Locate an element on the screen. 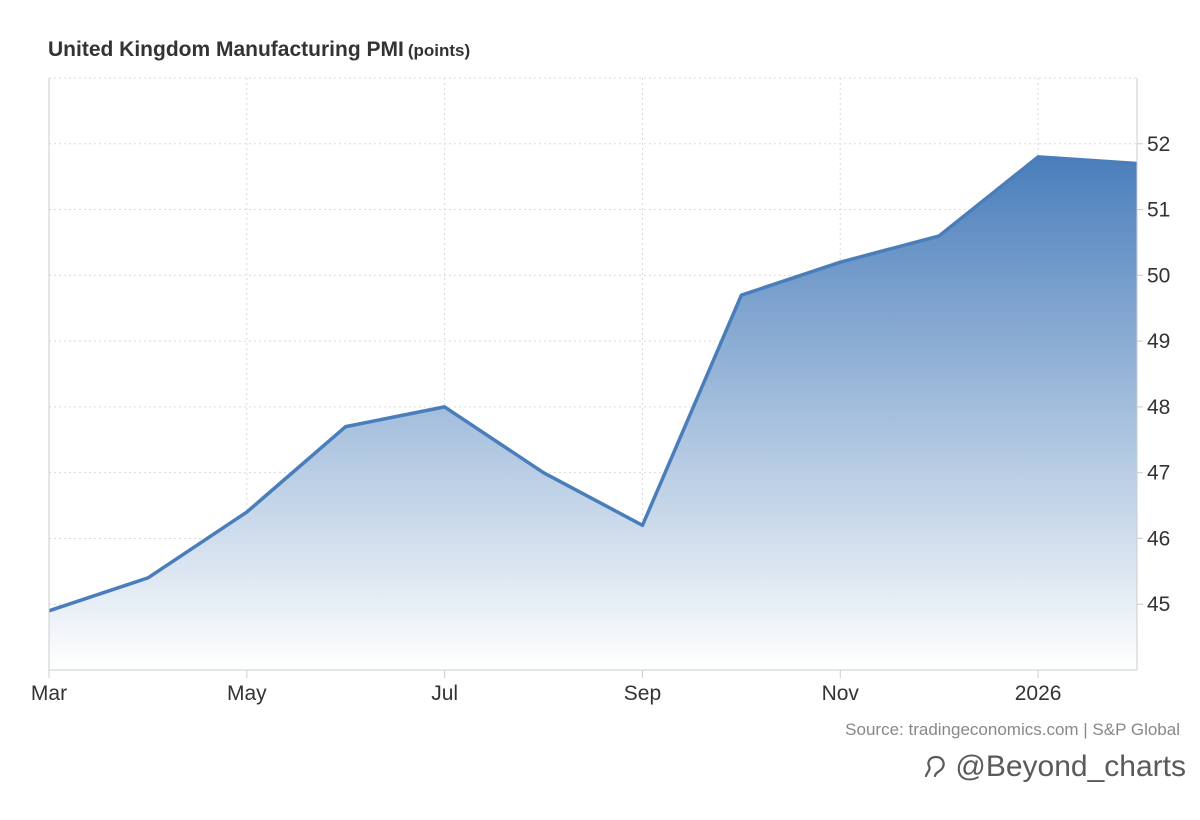 The image size is (1200, 820). chart-title-unit: (points) is located at coordinates (439, 50).